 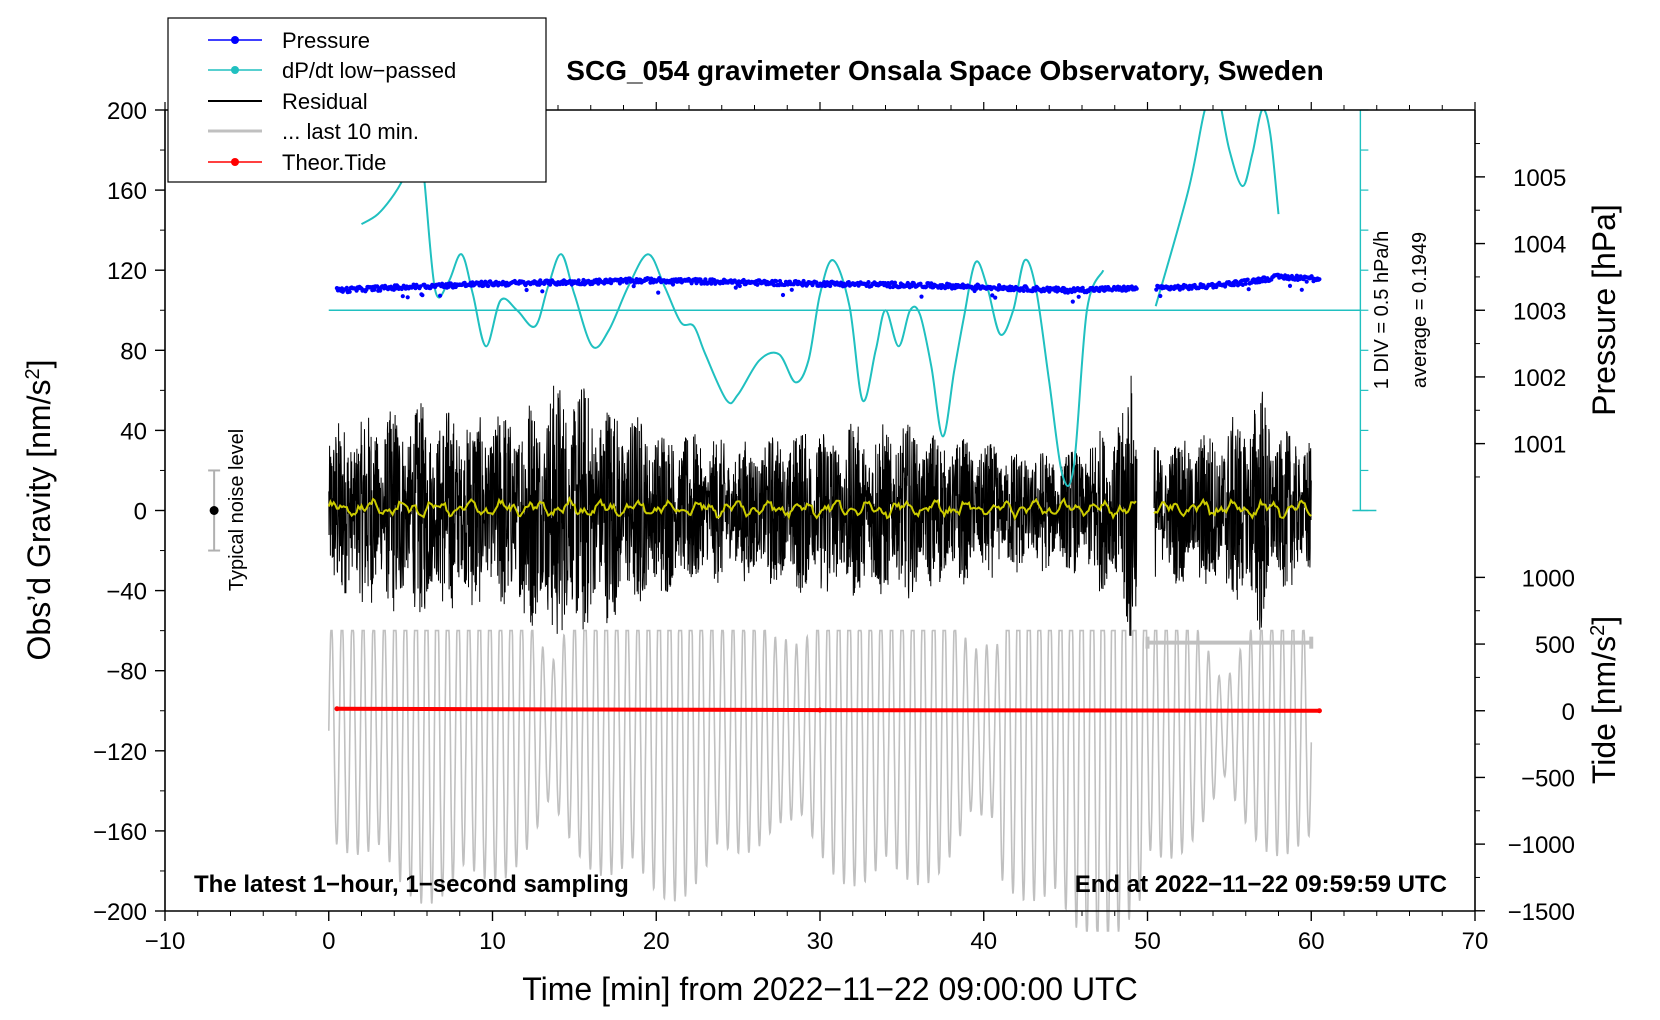 What do you see at coordinates (1539, 245) in the screenshot?
I see `pressure-tick-label: 1004` at bounding box center [1539, 245].